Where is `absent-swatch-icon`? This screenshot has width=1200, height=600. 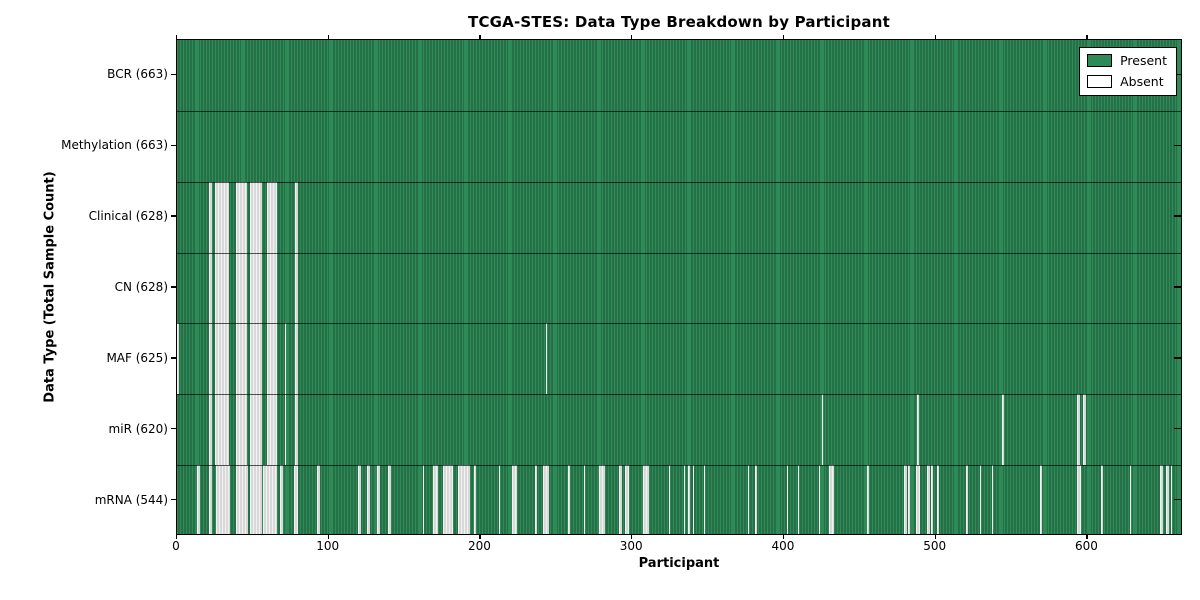
absent-swatch-icon is located at coordinates (1100, 81).